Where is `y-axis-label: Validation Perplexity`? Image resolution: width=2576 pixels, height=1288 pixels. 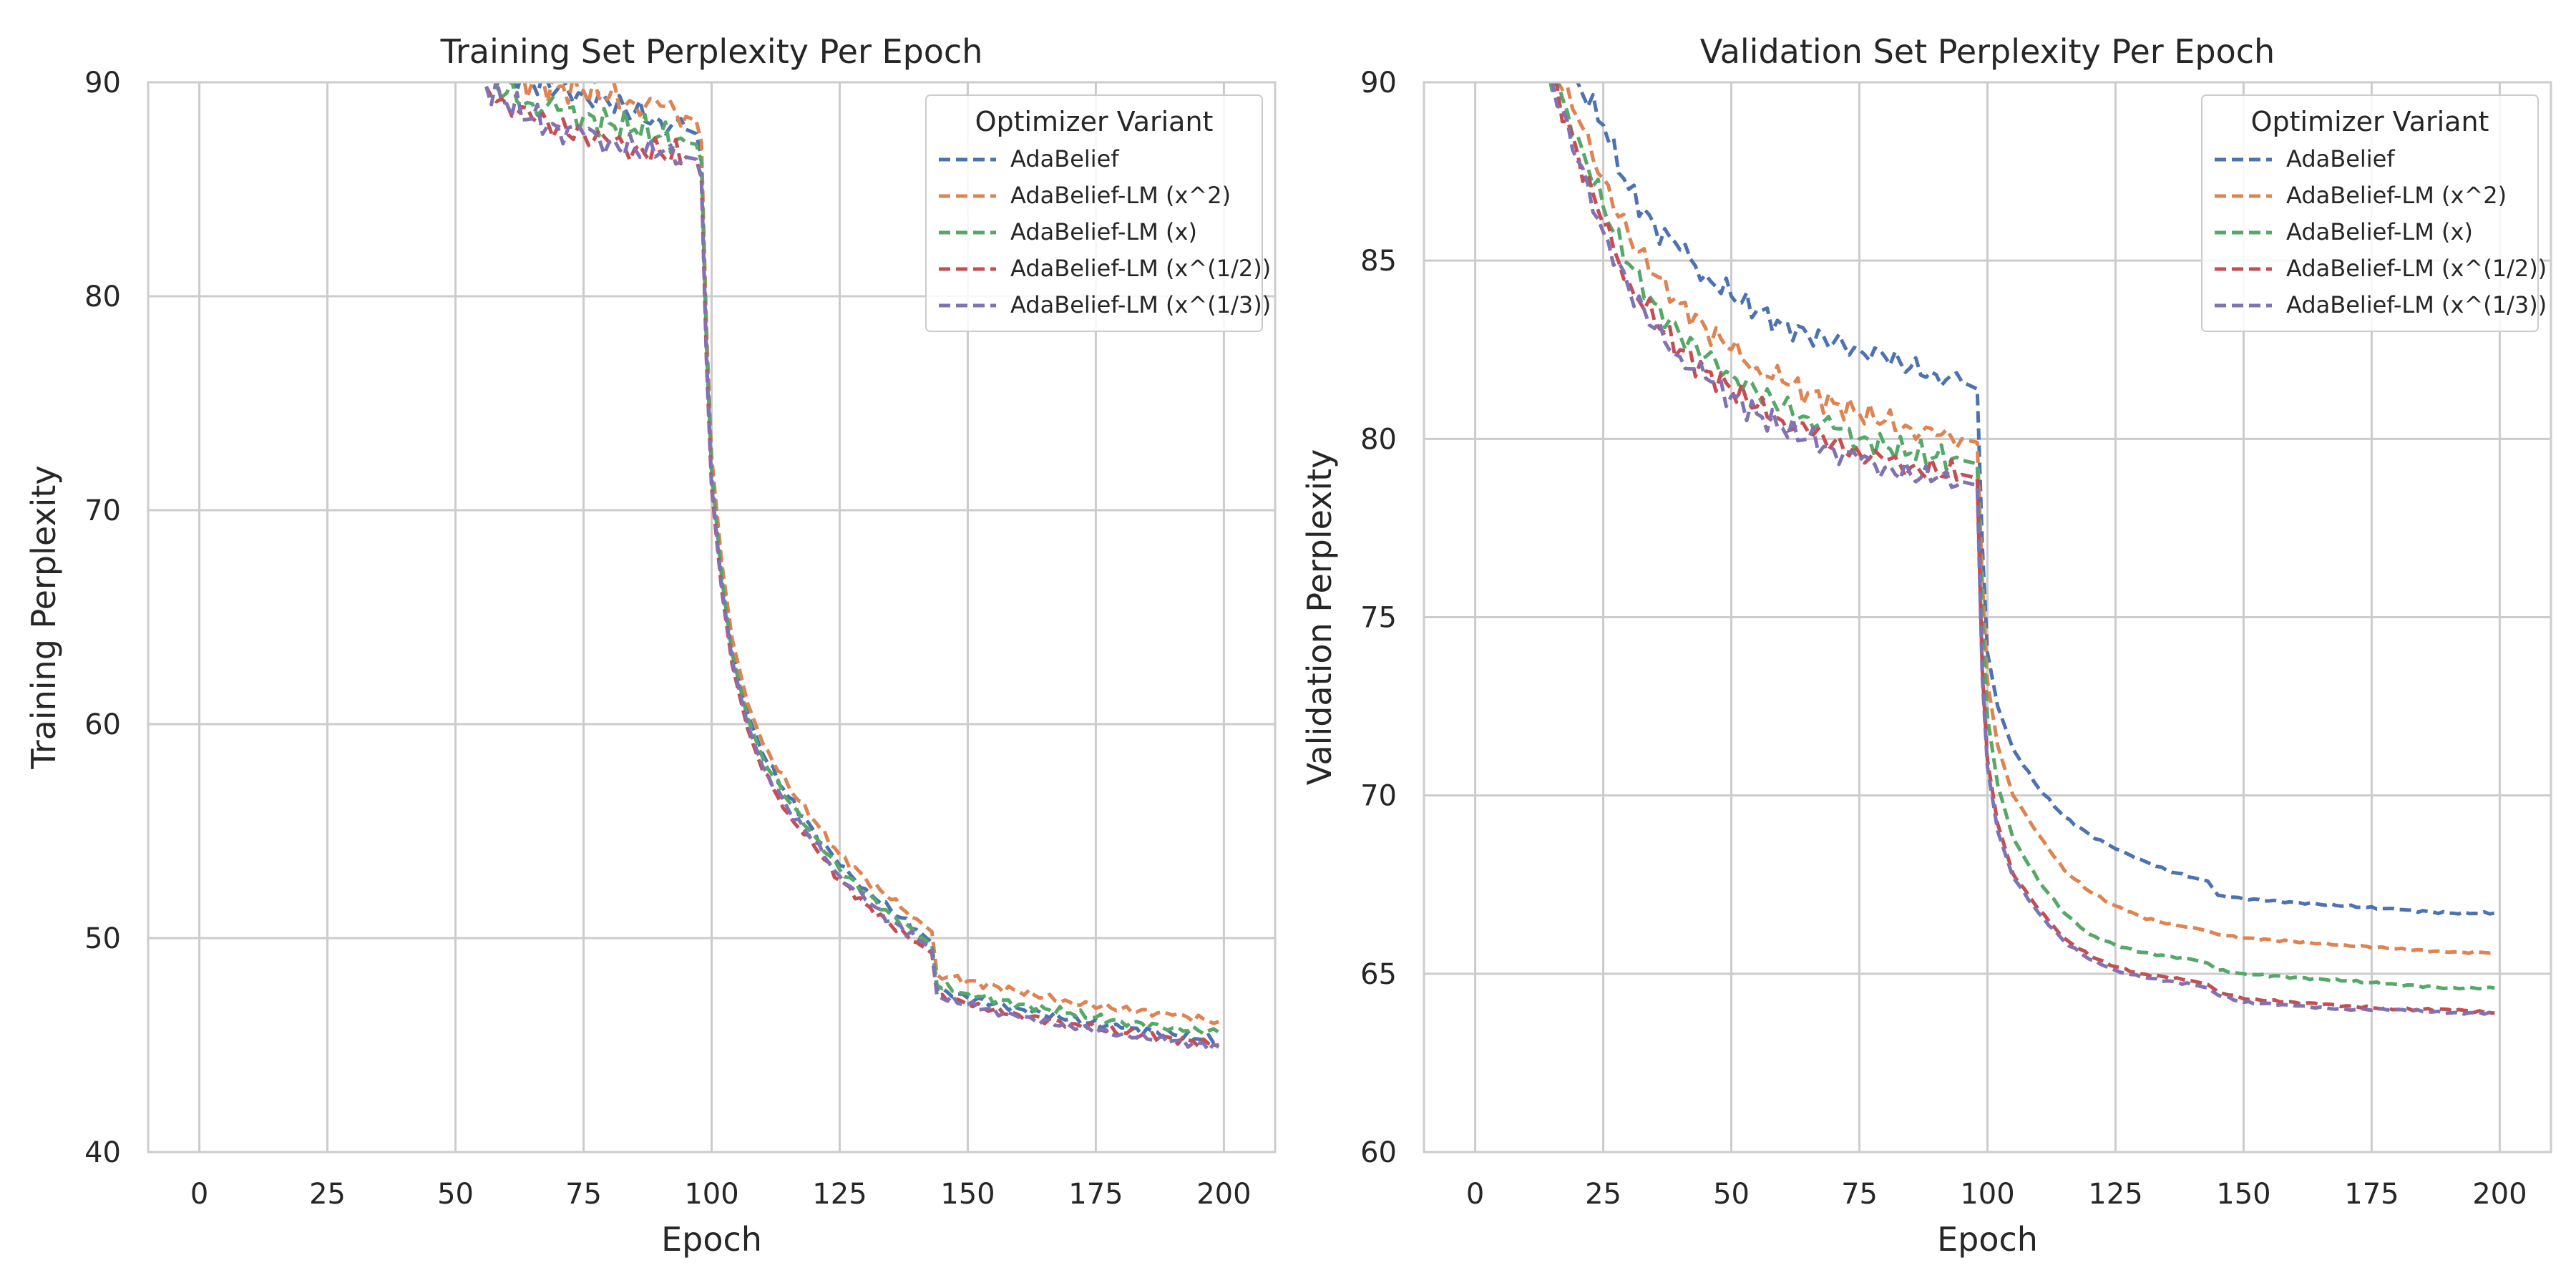 y-axis-label: Validation Perplexity is located at coordinates (1319, 617).